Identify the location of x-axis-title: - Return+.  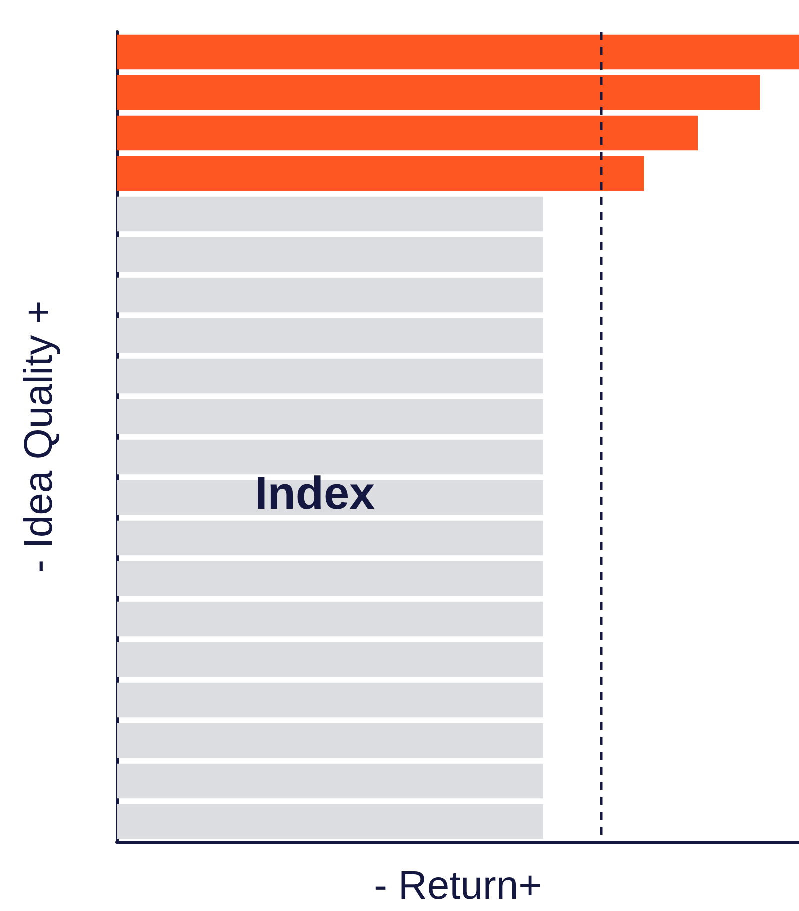
(458, 886).